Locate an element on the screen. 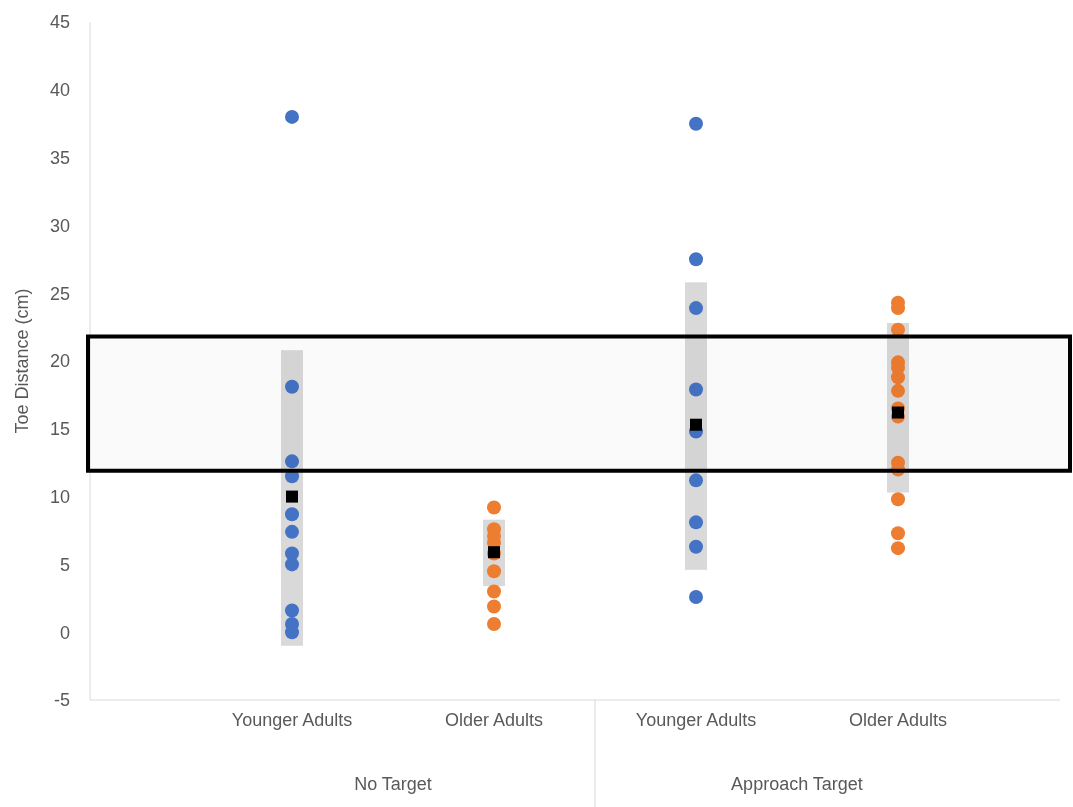 This screenshot has width=1073, height=807. x-axis-title: No Target is located at coordinates (393, 784).